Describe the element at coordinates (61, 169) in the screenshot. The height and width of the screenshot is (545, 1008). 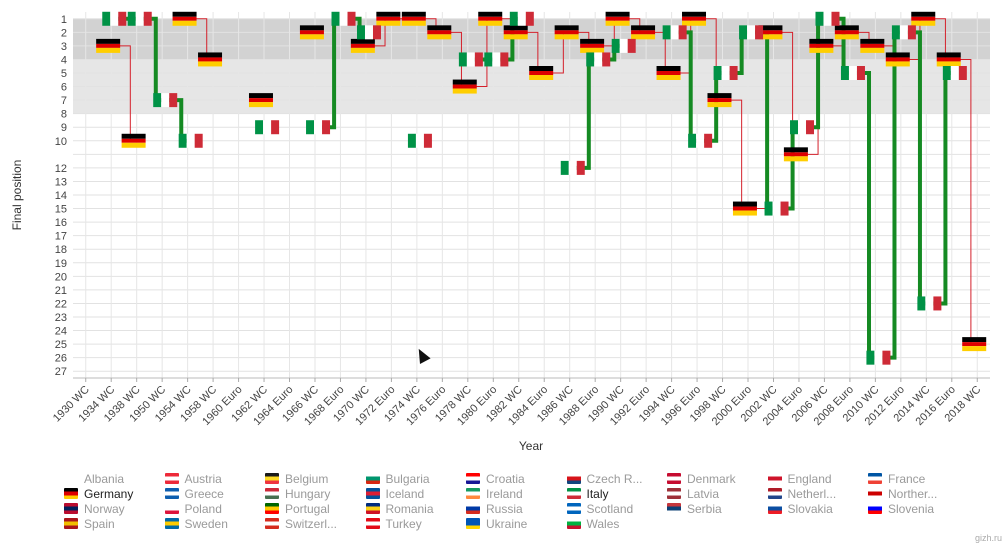
I see `y-tick-label: 12` at that location.